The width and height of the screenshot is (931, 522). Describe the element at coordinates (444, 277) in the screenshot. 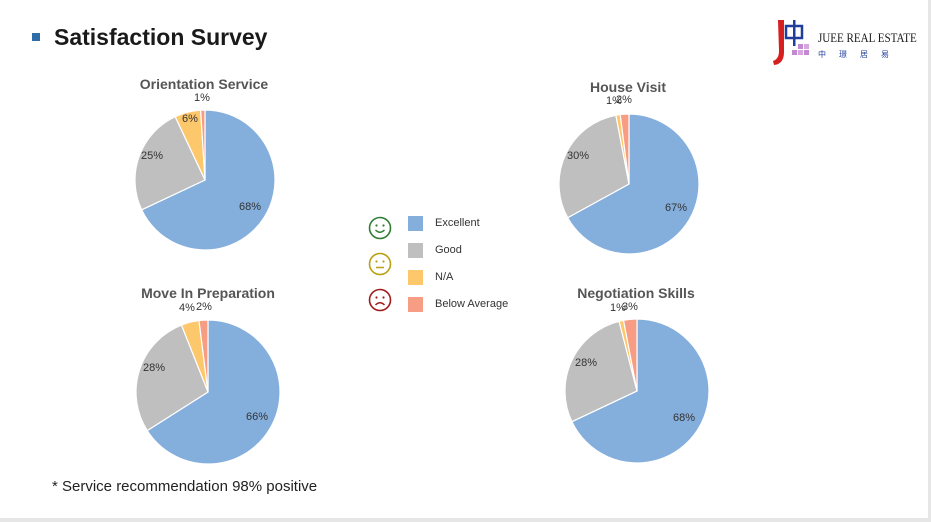

I see `legend-label: N/A` at that location.